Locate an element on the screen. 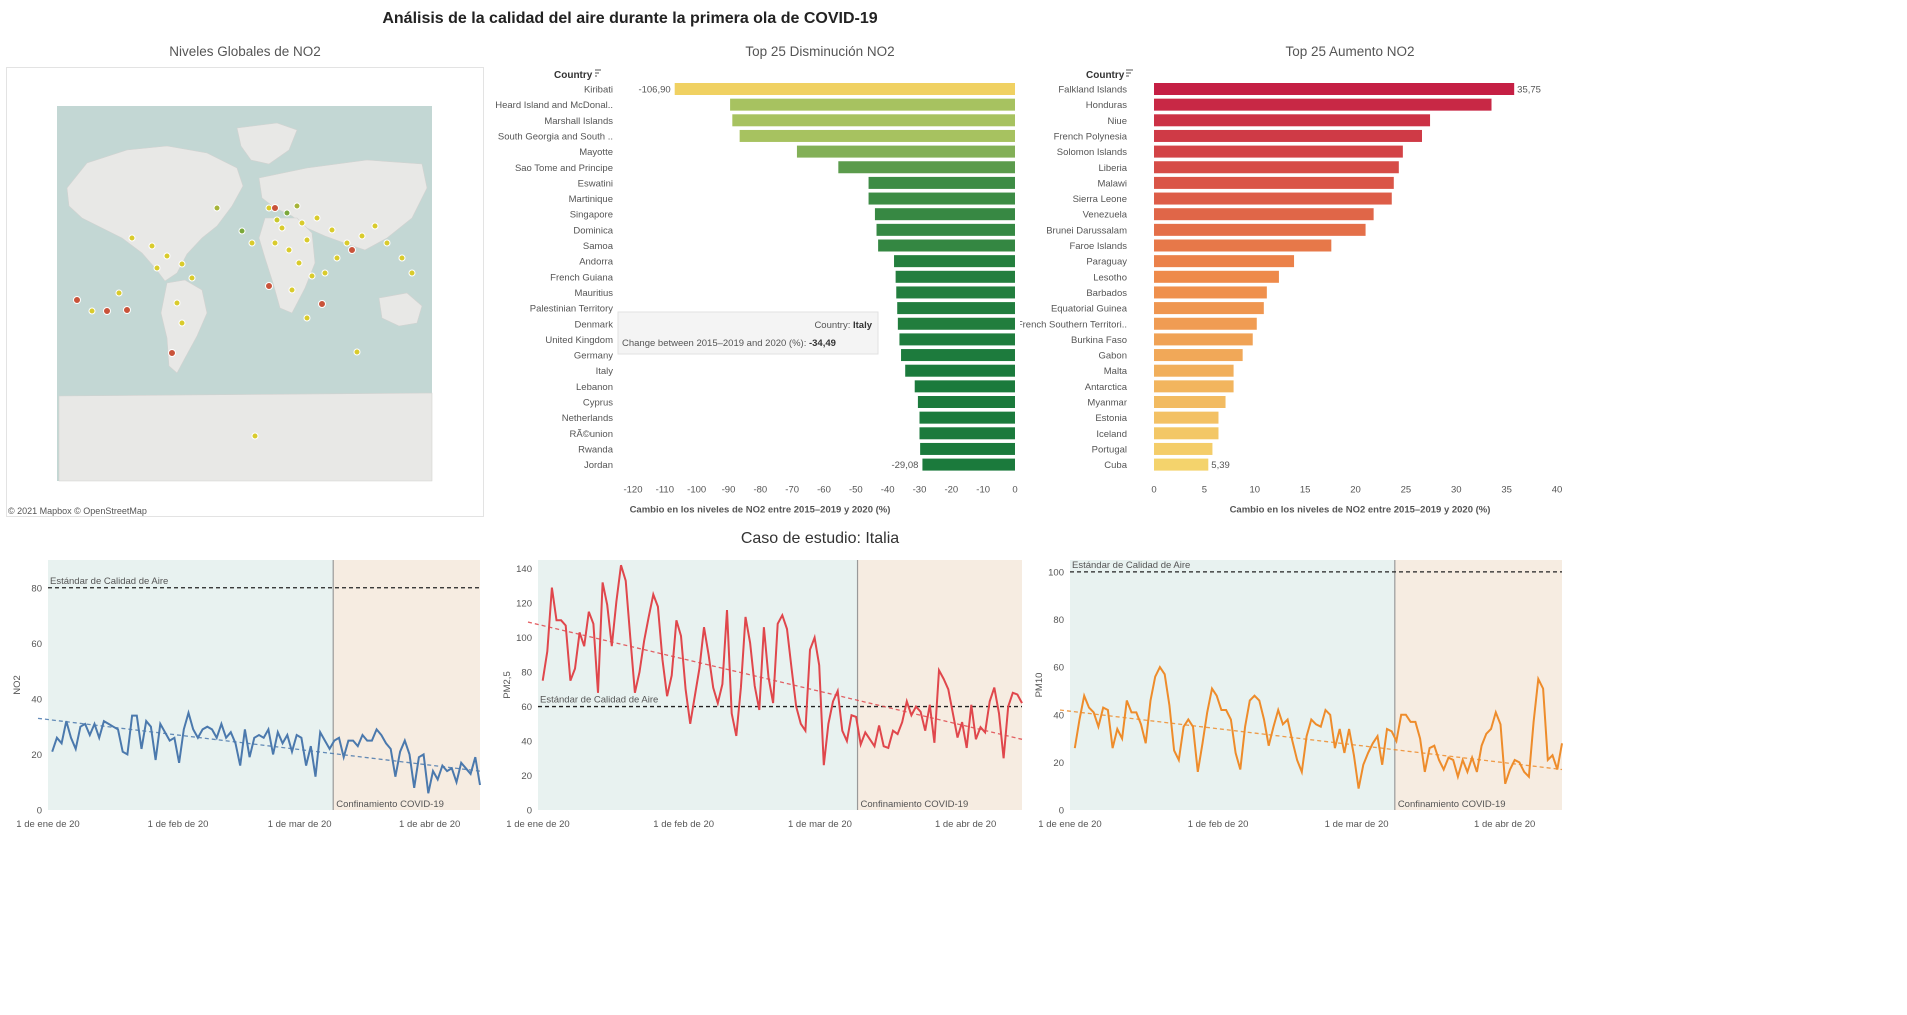  x-tick-label: -10 is located at coordinates (983, 489).